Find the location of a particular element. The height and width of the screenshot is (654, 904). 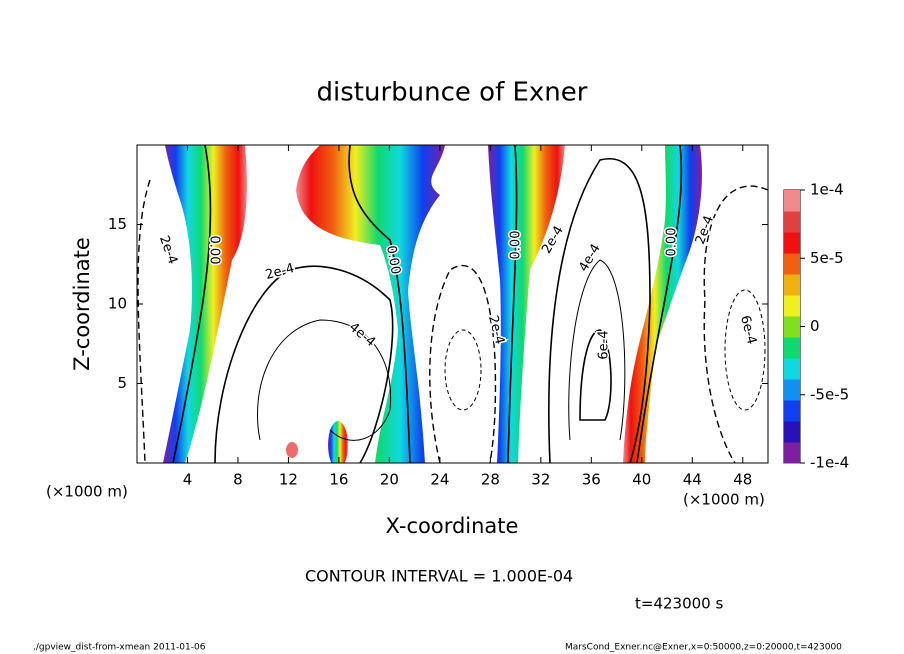

x-tick-label: 20 is located at coordinates (389, 480).